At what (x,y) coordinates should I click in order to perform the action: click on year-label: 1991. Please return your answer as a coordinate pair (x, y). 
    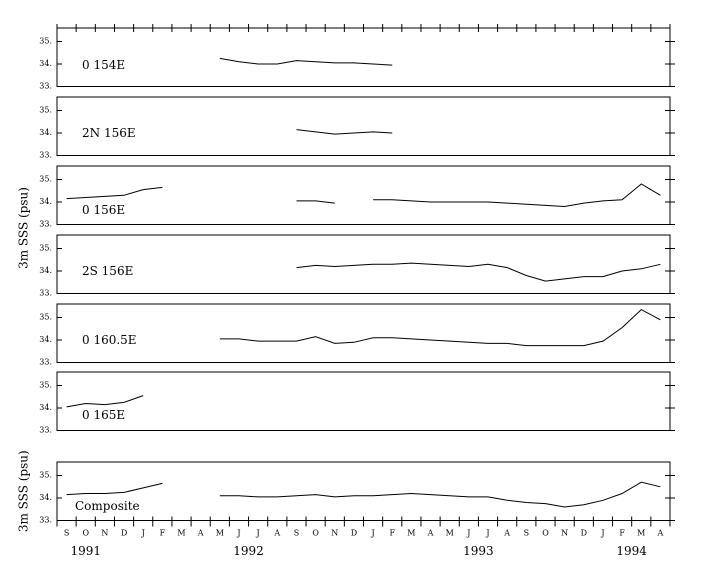
    Looking at the image, I should click on (85, 551).